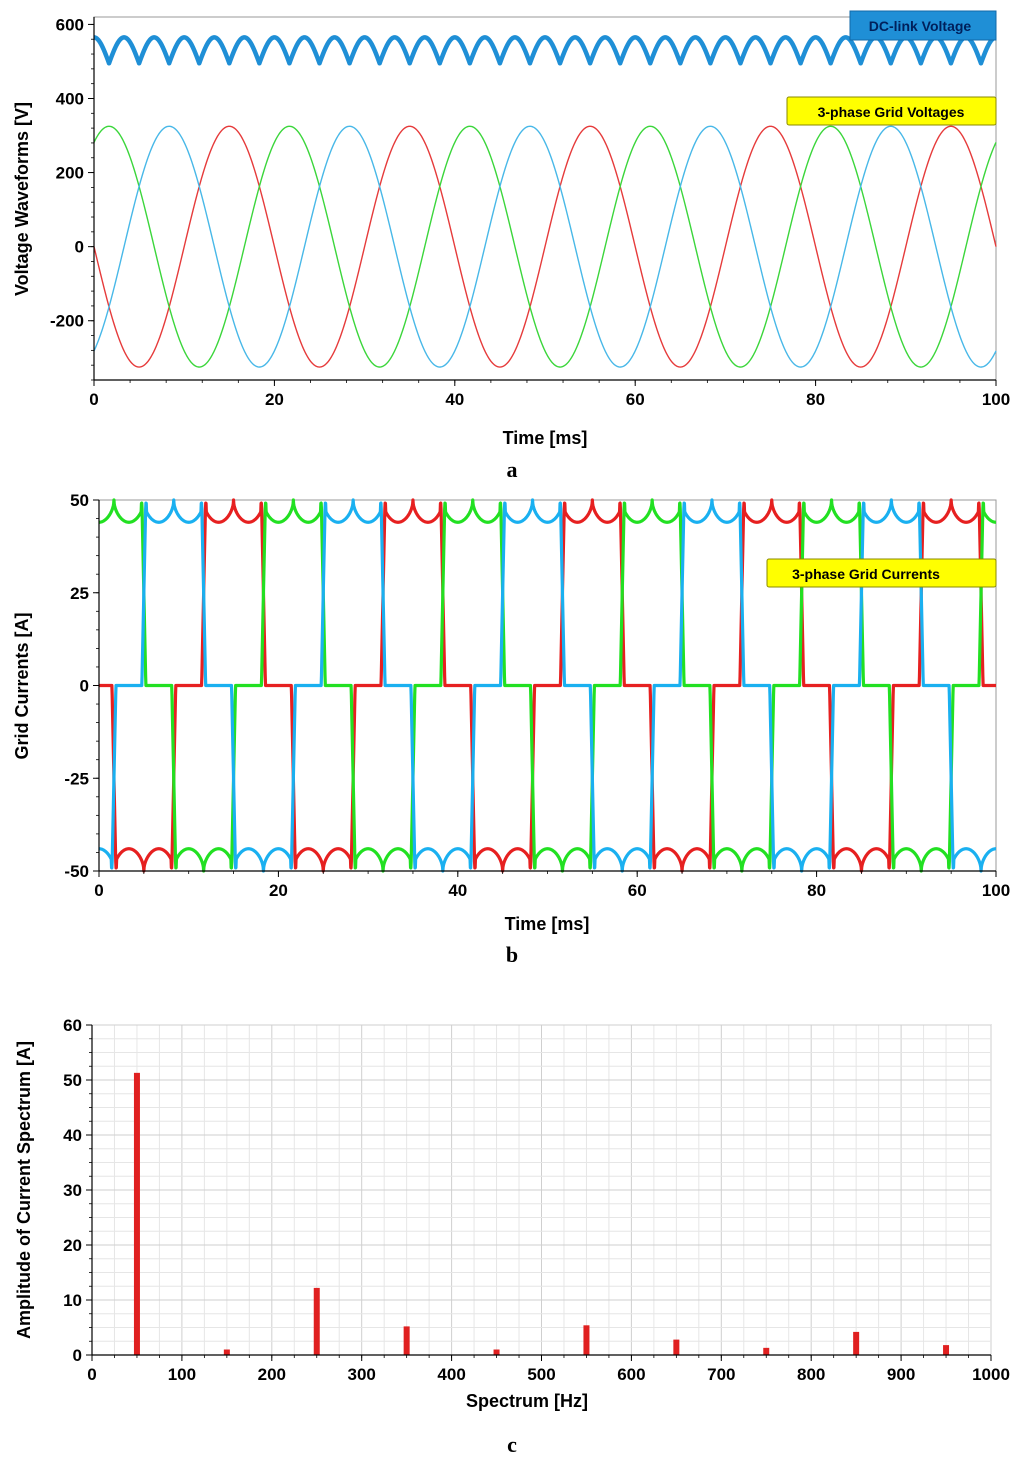 This screenshot has height=1457, width=1015. What do you see at coordinates (362, 1374) in the screenshot?
I see `x-tick-label: 300` at bounding box center [362, 1374].